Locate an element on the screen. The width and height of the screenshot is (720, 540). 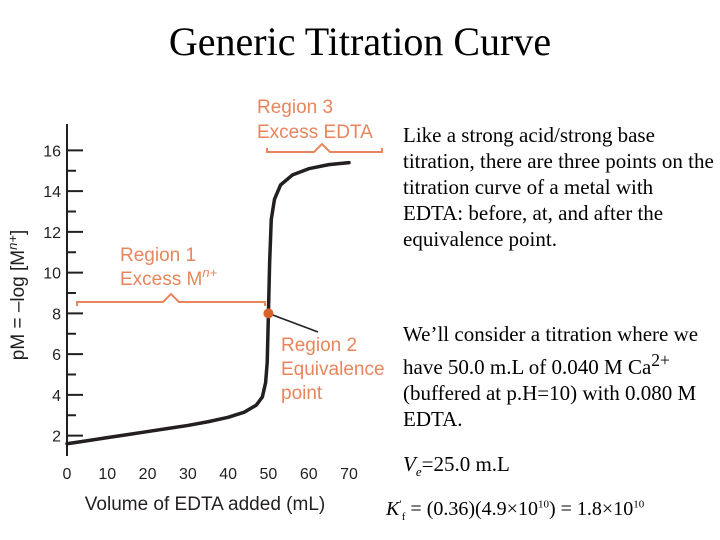
x-tick-label: 20 is located at coordinates (148, 474).